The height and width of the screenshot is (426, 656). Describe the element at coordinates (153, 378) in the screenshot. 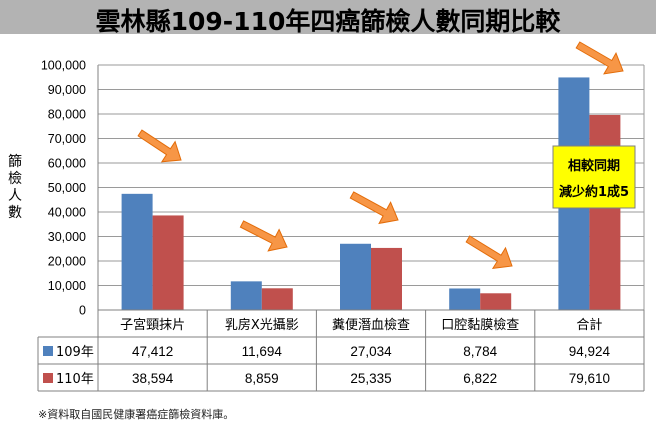

I see `data-table-value: 38,594` at that location.